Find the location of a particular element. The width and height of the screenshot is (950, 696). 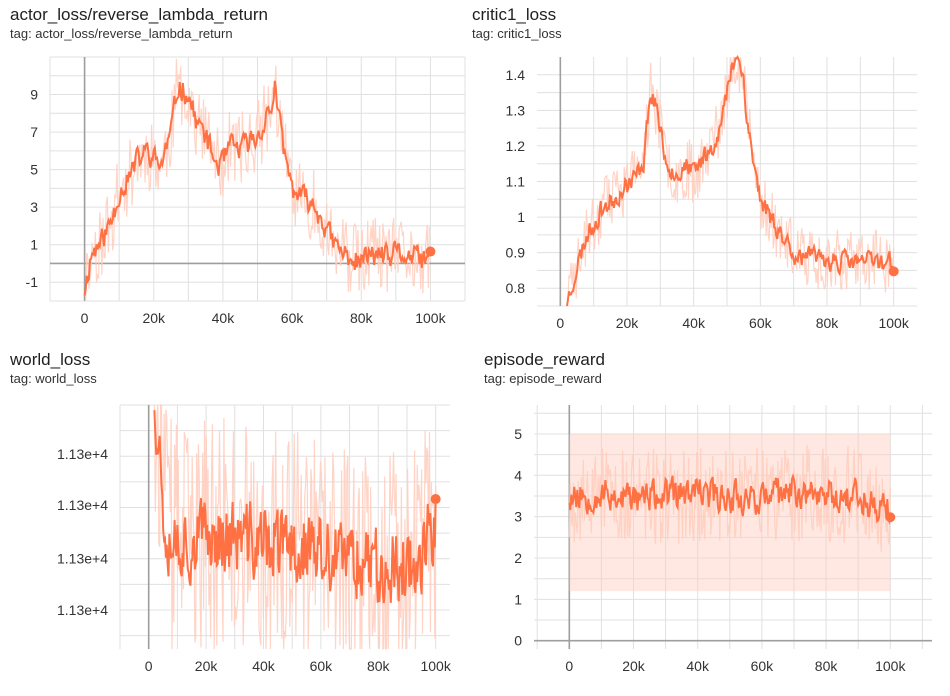

y-tick-label: 0.8 is located at coordinates (516, 288).